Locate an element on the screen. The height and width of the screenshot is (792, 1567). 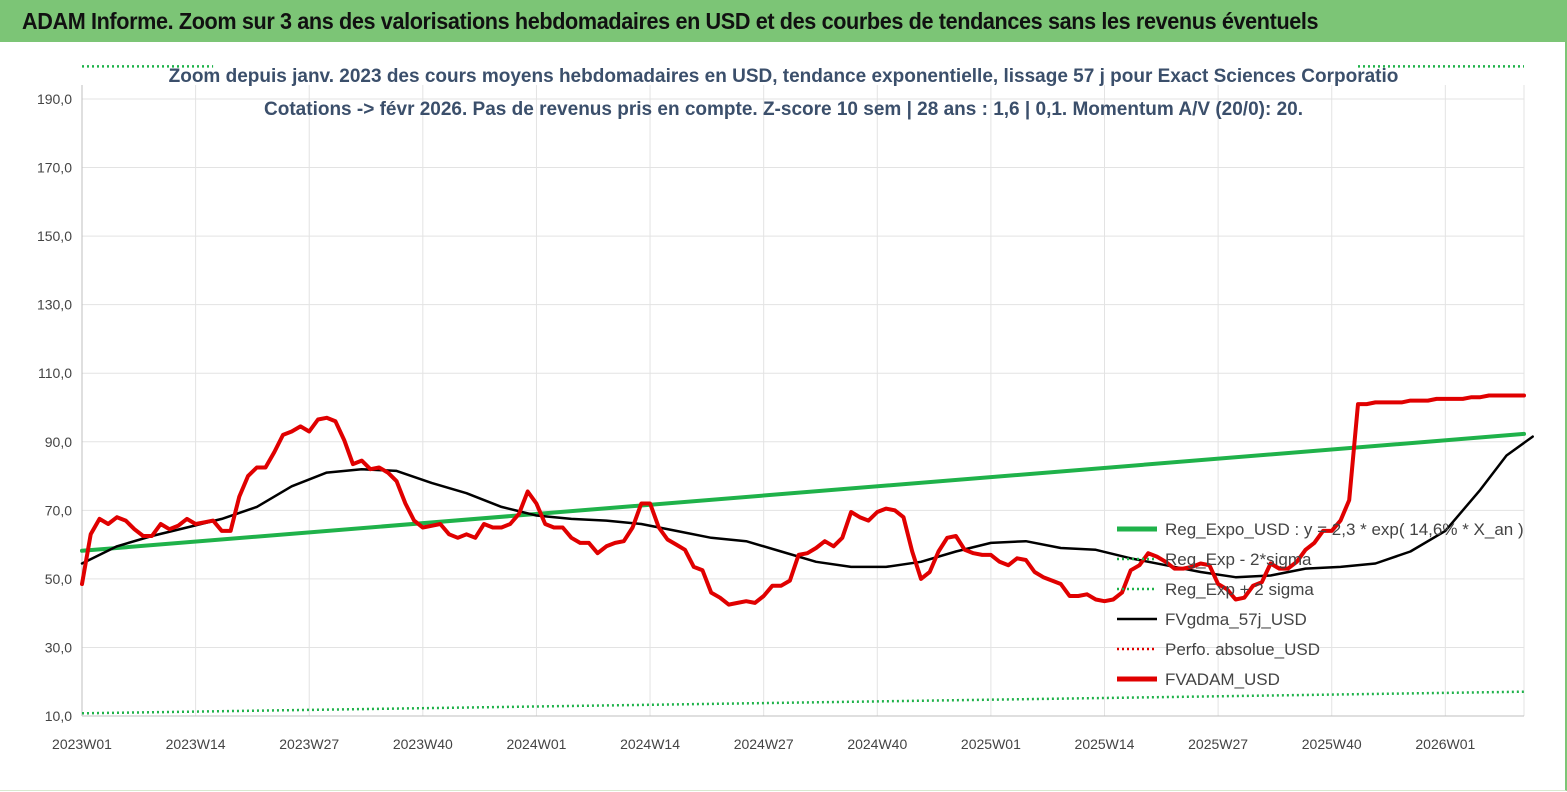
x-tick-label: 2025W27 is located at coordinates (1218, 744).